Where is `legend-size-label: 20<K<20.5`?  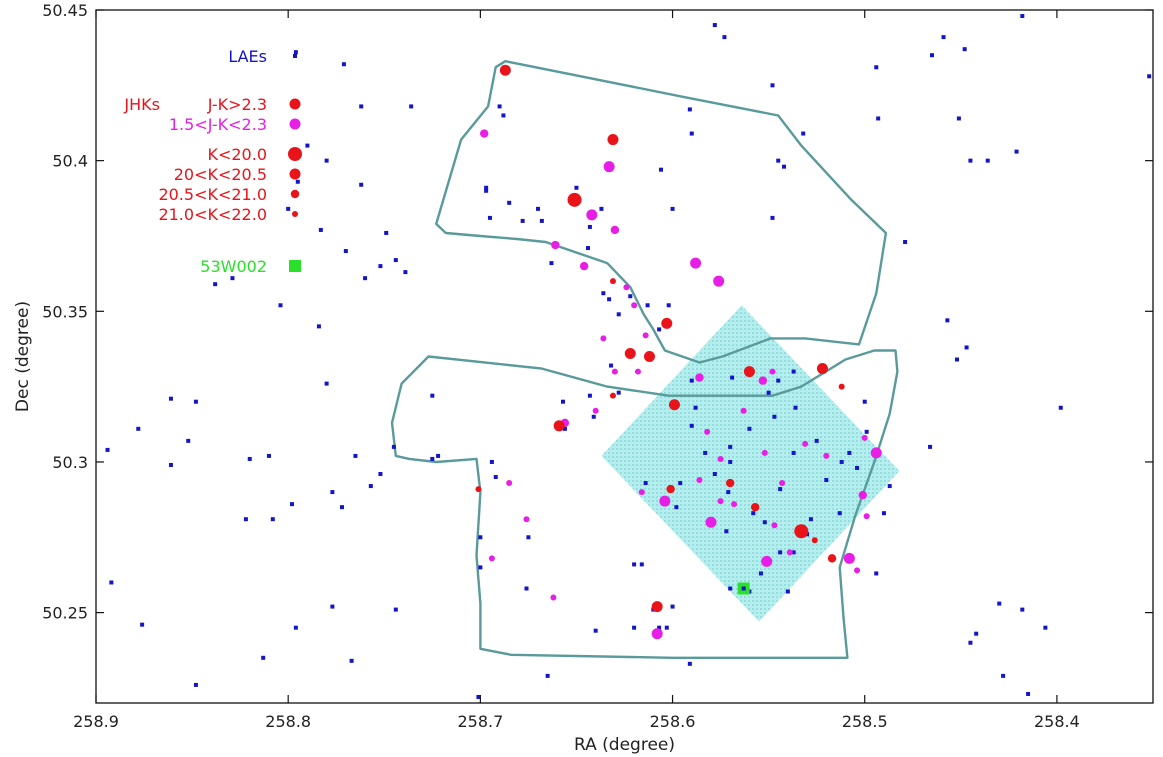 legend-size-label: 20<K<20.5 is located at coordinates (220, 174).